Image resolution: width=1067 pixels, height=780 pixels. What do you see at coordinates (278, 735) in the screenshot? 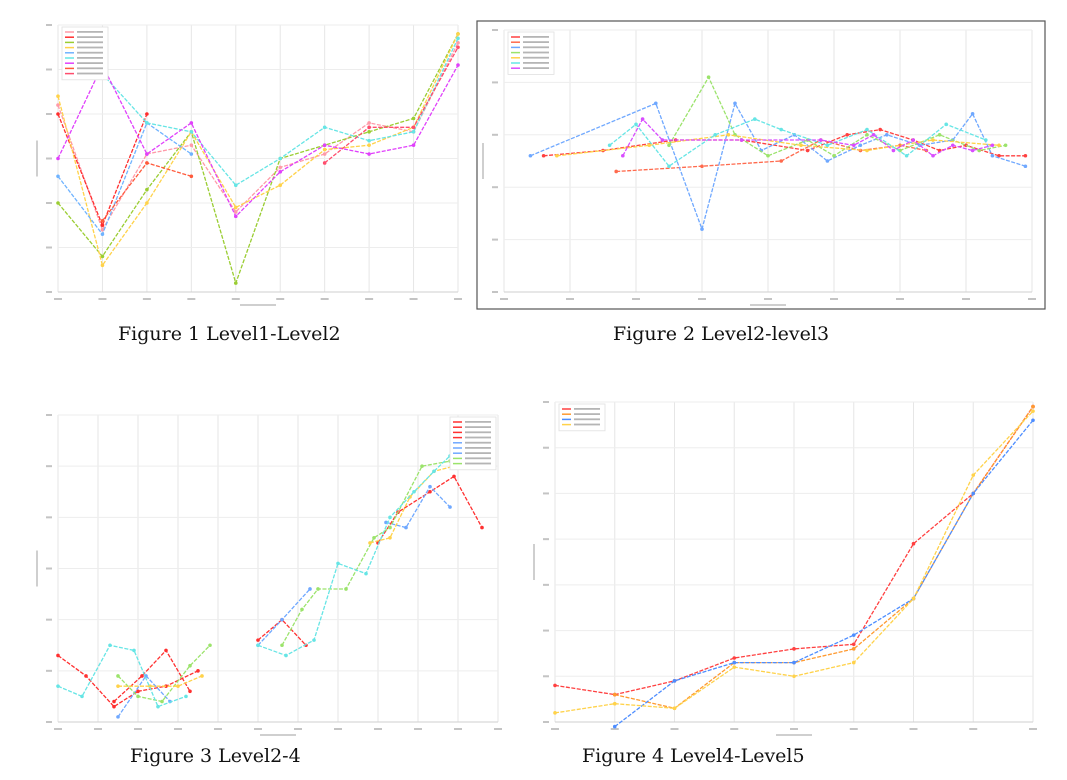
I see `x-axis-title` at bounding box center [278, 735].